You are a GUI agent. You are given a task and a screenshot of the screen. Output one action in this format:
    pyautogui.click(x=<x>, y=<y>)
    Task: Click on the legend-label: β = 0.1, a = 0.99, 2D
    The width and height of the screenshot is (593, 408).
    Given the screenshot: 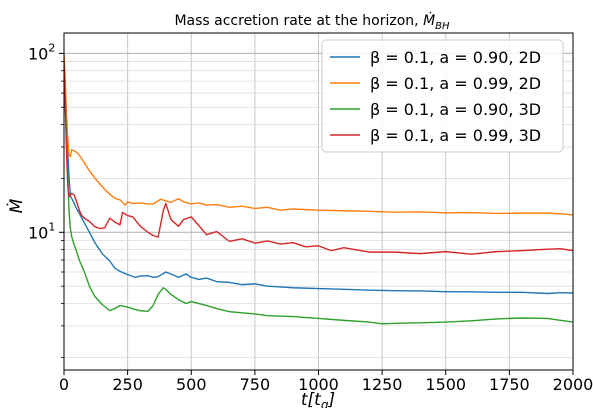 What is the action you would take?
    pyautogui.click(x=455, y=83)
    